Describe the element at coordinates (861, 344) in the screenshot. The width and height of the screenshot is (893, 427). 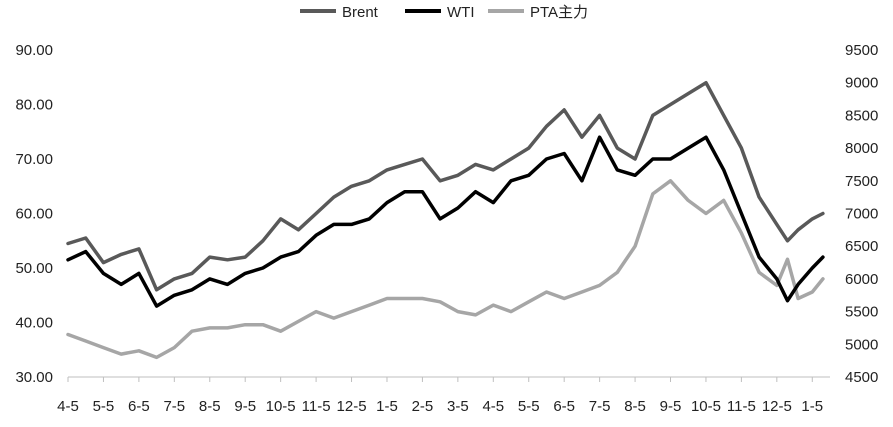
I see `y-right-tick-label: 5000` at that location.